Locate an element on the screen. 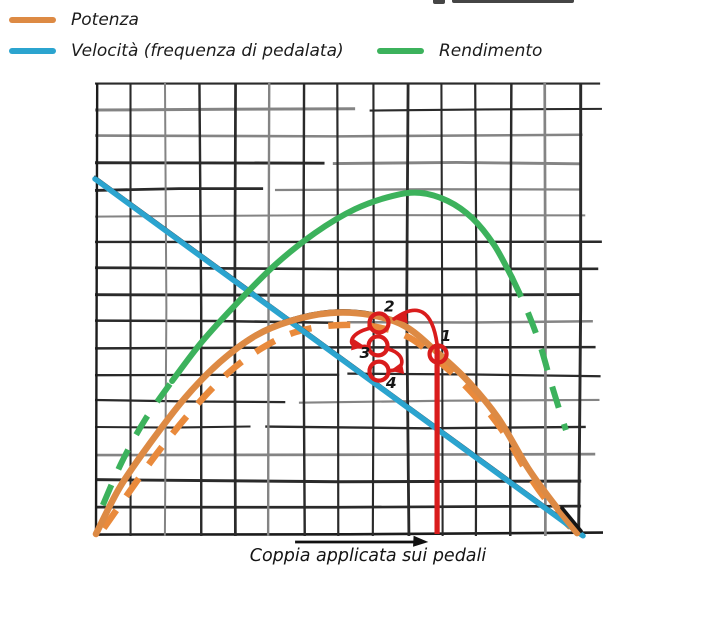  legend-label-rendimento: Rendimento is located at coordinates (491, 51).